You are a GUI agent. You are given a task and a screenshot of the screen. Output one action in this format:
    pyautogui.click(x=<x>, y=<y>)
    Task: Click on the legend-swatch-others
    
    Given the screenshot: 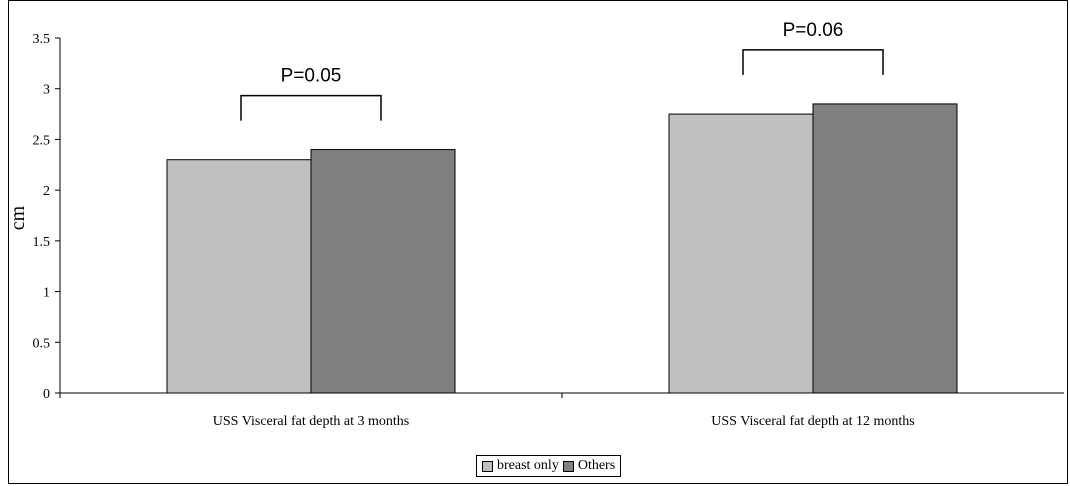 What is the action you would take?
    pyautogui.click(x=568, y=466)
    